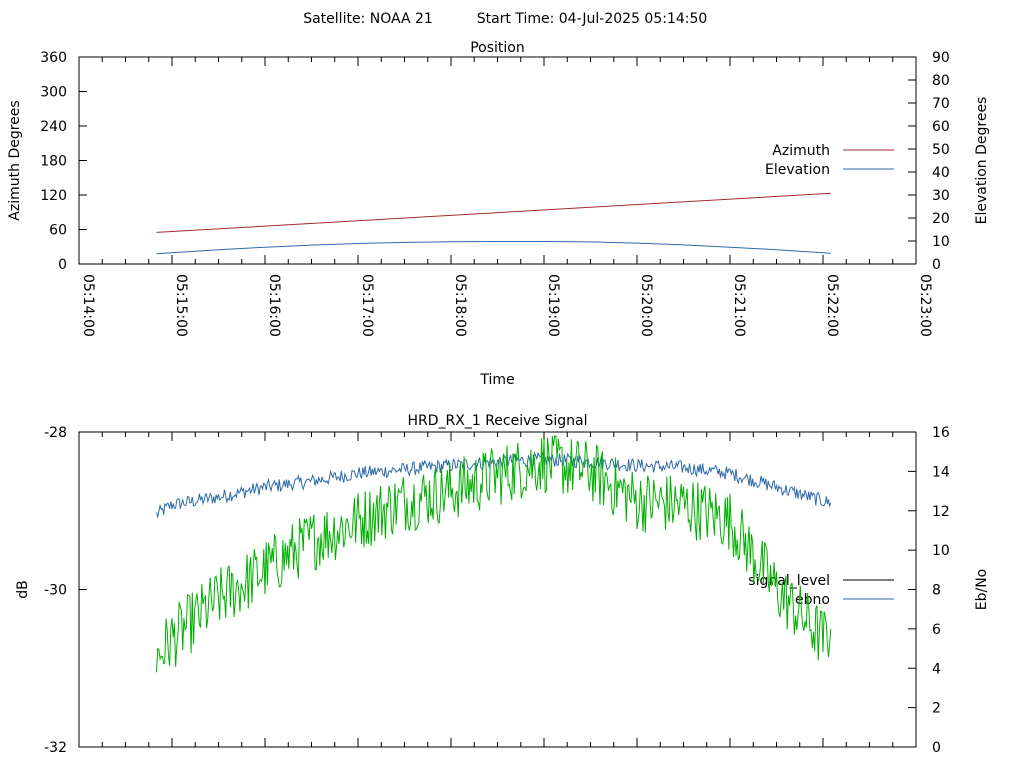 This screenshot has width=1024, height=768. Describe the element at coordinates (941, 127) in the screenshot. I see `y2-tick-label: 60` at that location.